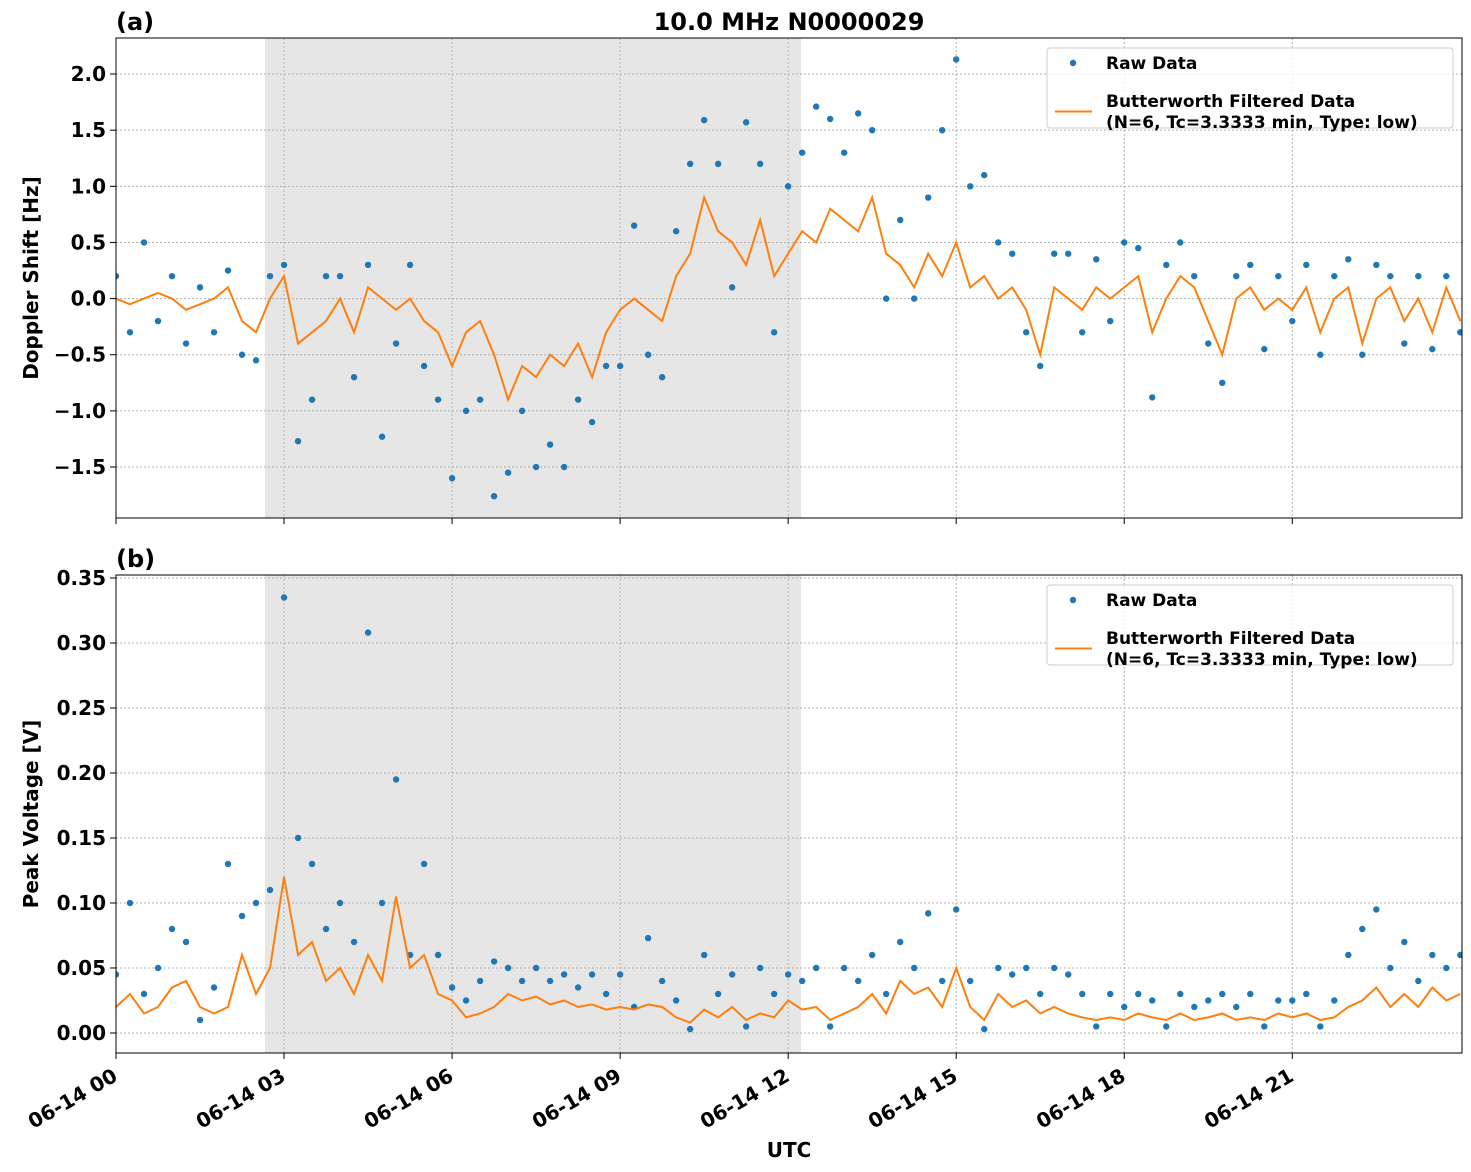  I want to click on filtered-line, so click(788, 950).